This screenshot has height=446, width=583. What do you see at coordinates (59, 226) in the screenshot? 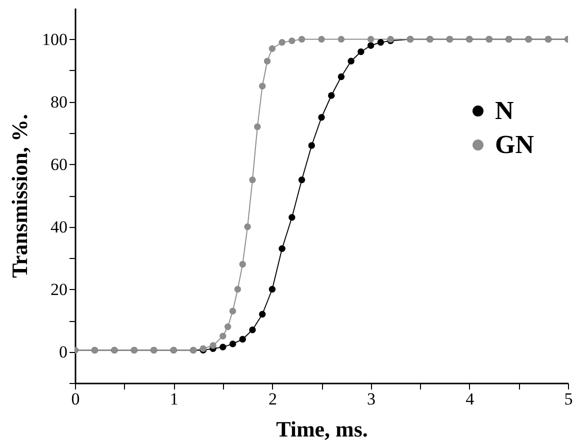
I see `y-tick-label: 40` at bounding box center [59, 226].